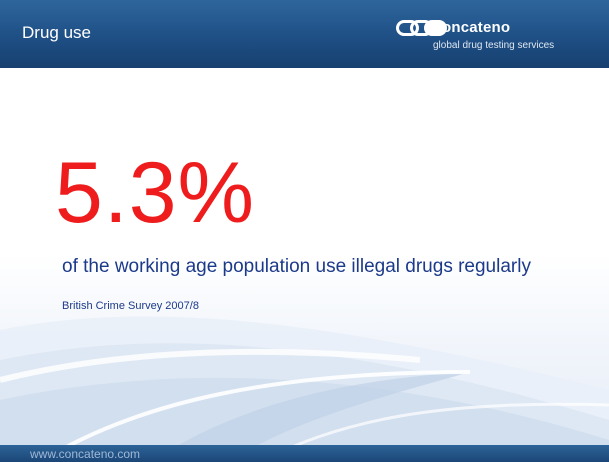  I want to click on logo-tagline: global drug testing services, so click(494, 45).